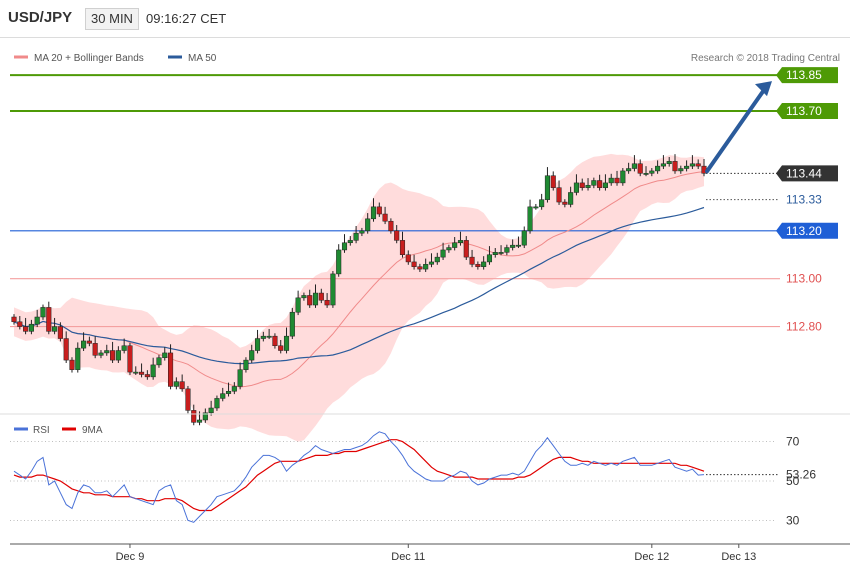 This screenshot has height=576, width=850. What do you see at coordinates (202, 58) in the screenshot?
I see `legend-ma50-label: MA 50` at bounding box center [202, 58].